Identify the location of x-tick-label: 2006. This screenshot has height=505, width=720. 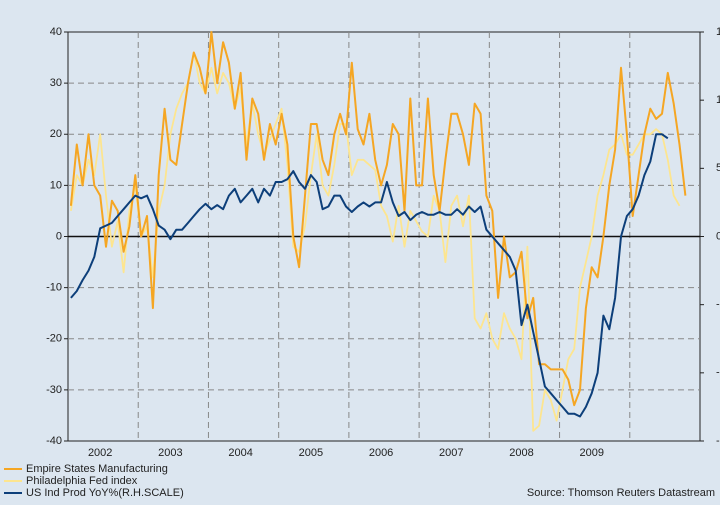
(381, 453).